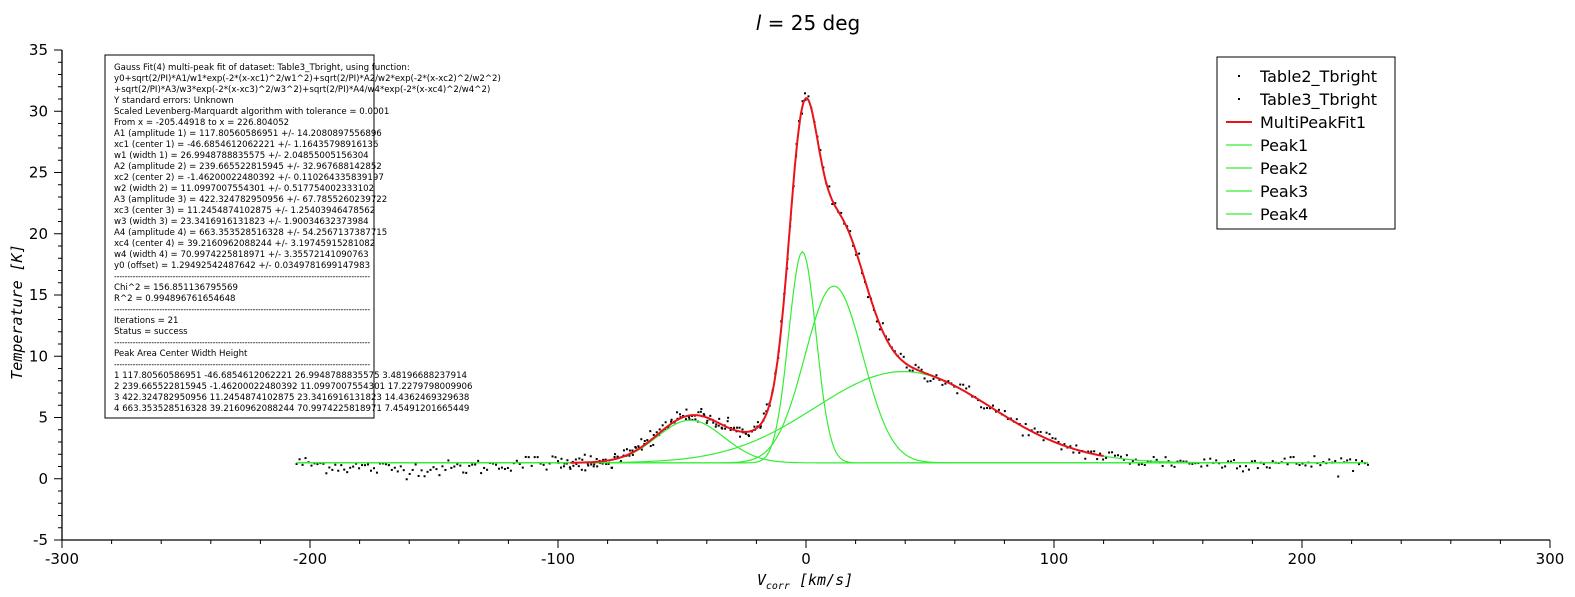  Describe the element at coordinates (1318, 77) in the screenshot. I see `legend-label: Table2_Tbright` at that location.